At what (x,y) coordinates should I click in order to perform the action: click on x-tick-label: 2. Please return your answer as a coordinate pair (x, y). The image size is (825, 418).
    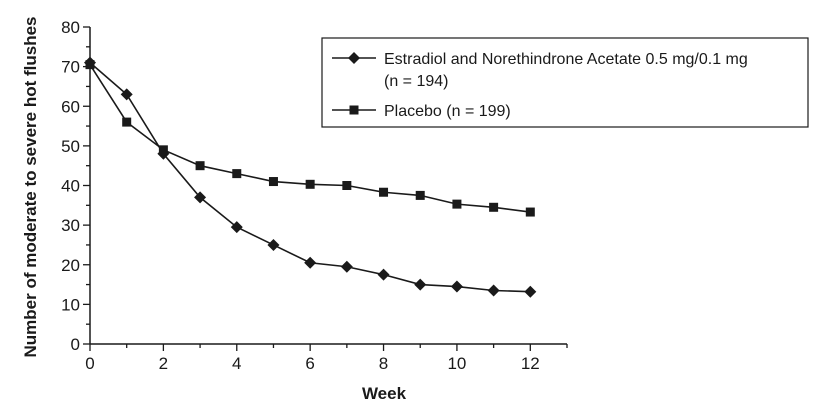
    Looking at the image, I should click on (163, 363).